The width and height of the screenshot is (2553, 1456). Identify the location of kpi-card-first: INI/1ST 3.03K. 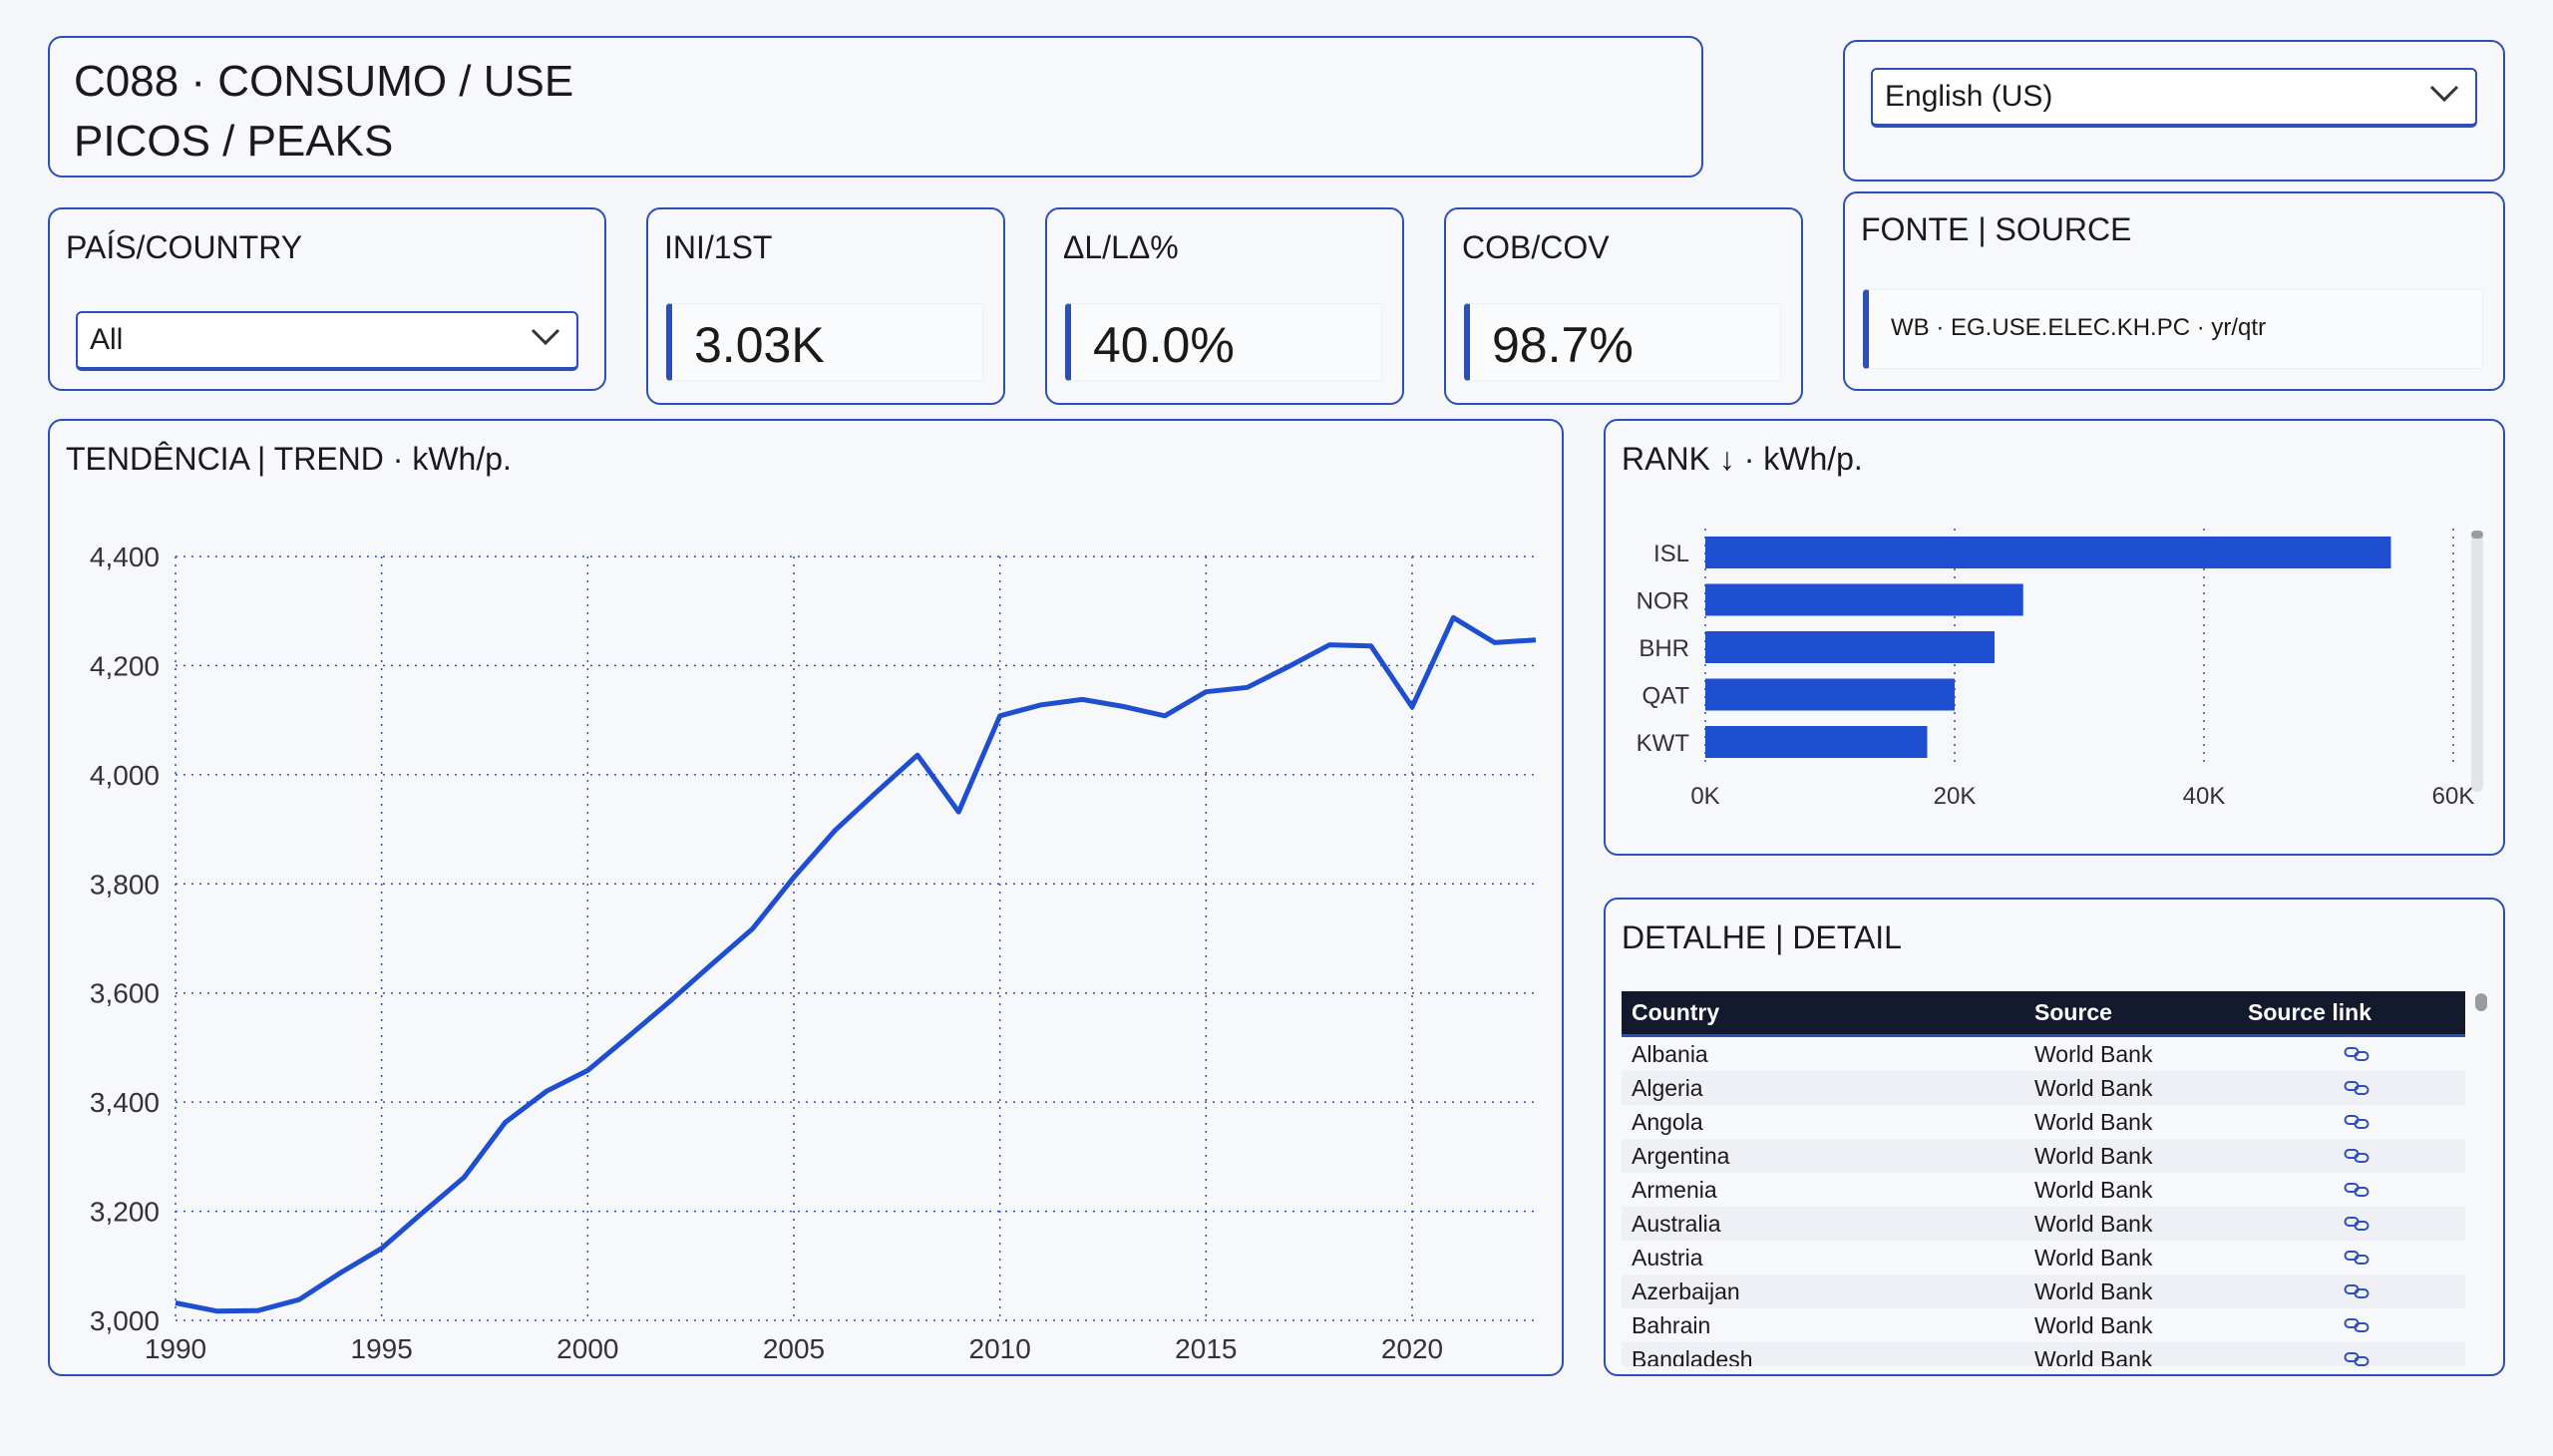
(826, 306).